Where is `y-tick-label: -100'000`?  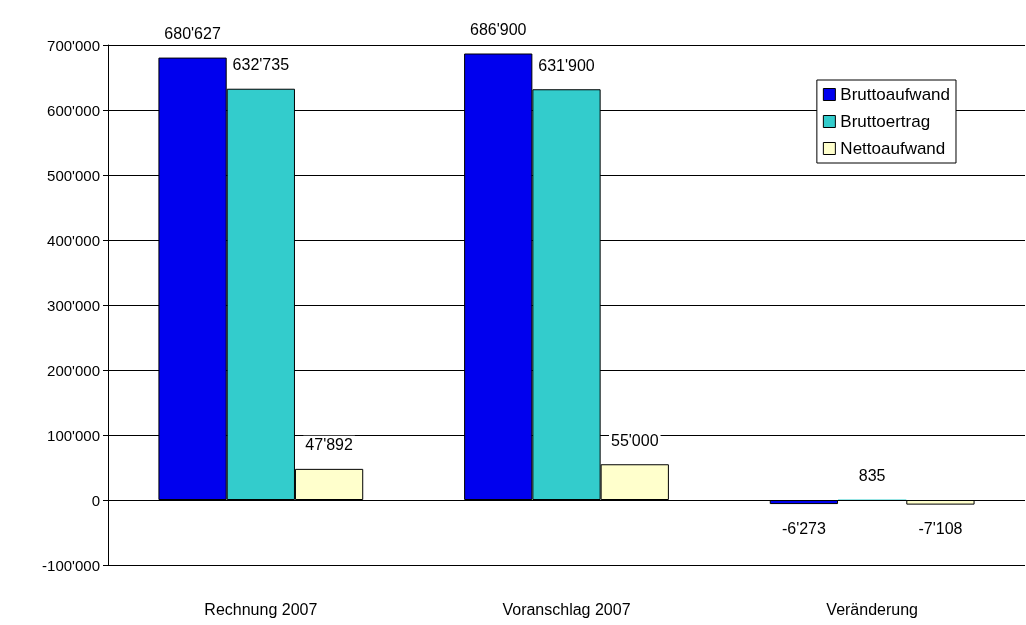 y-tick-label: -100'000 is located at coordinates (71, 565).